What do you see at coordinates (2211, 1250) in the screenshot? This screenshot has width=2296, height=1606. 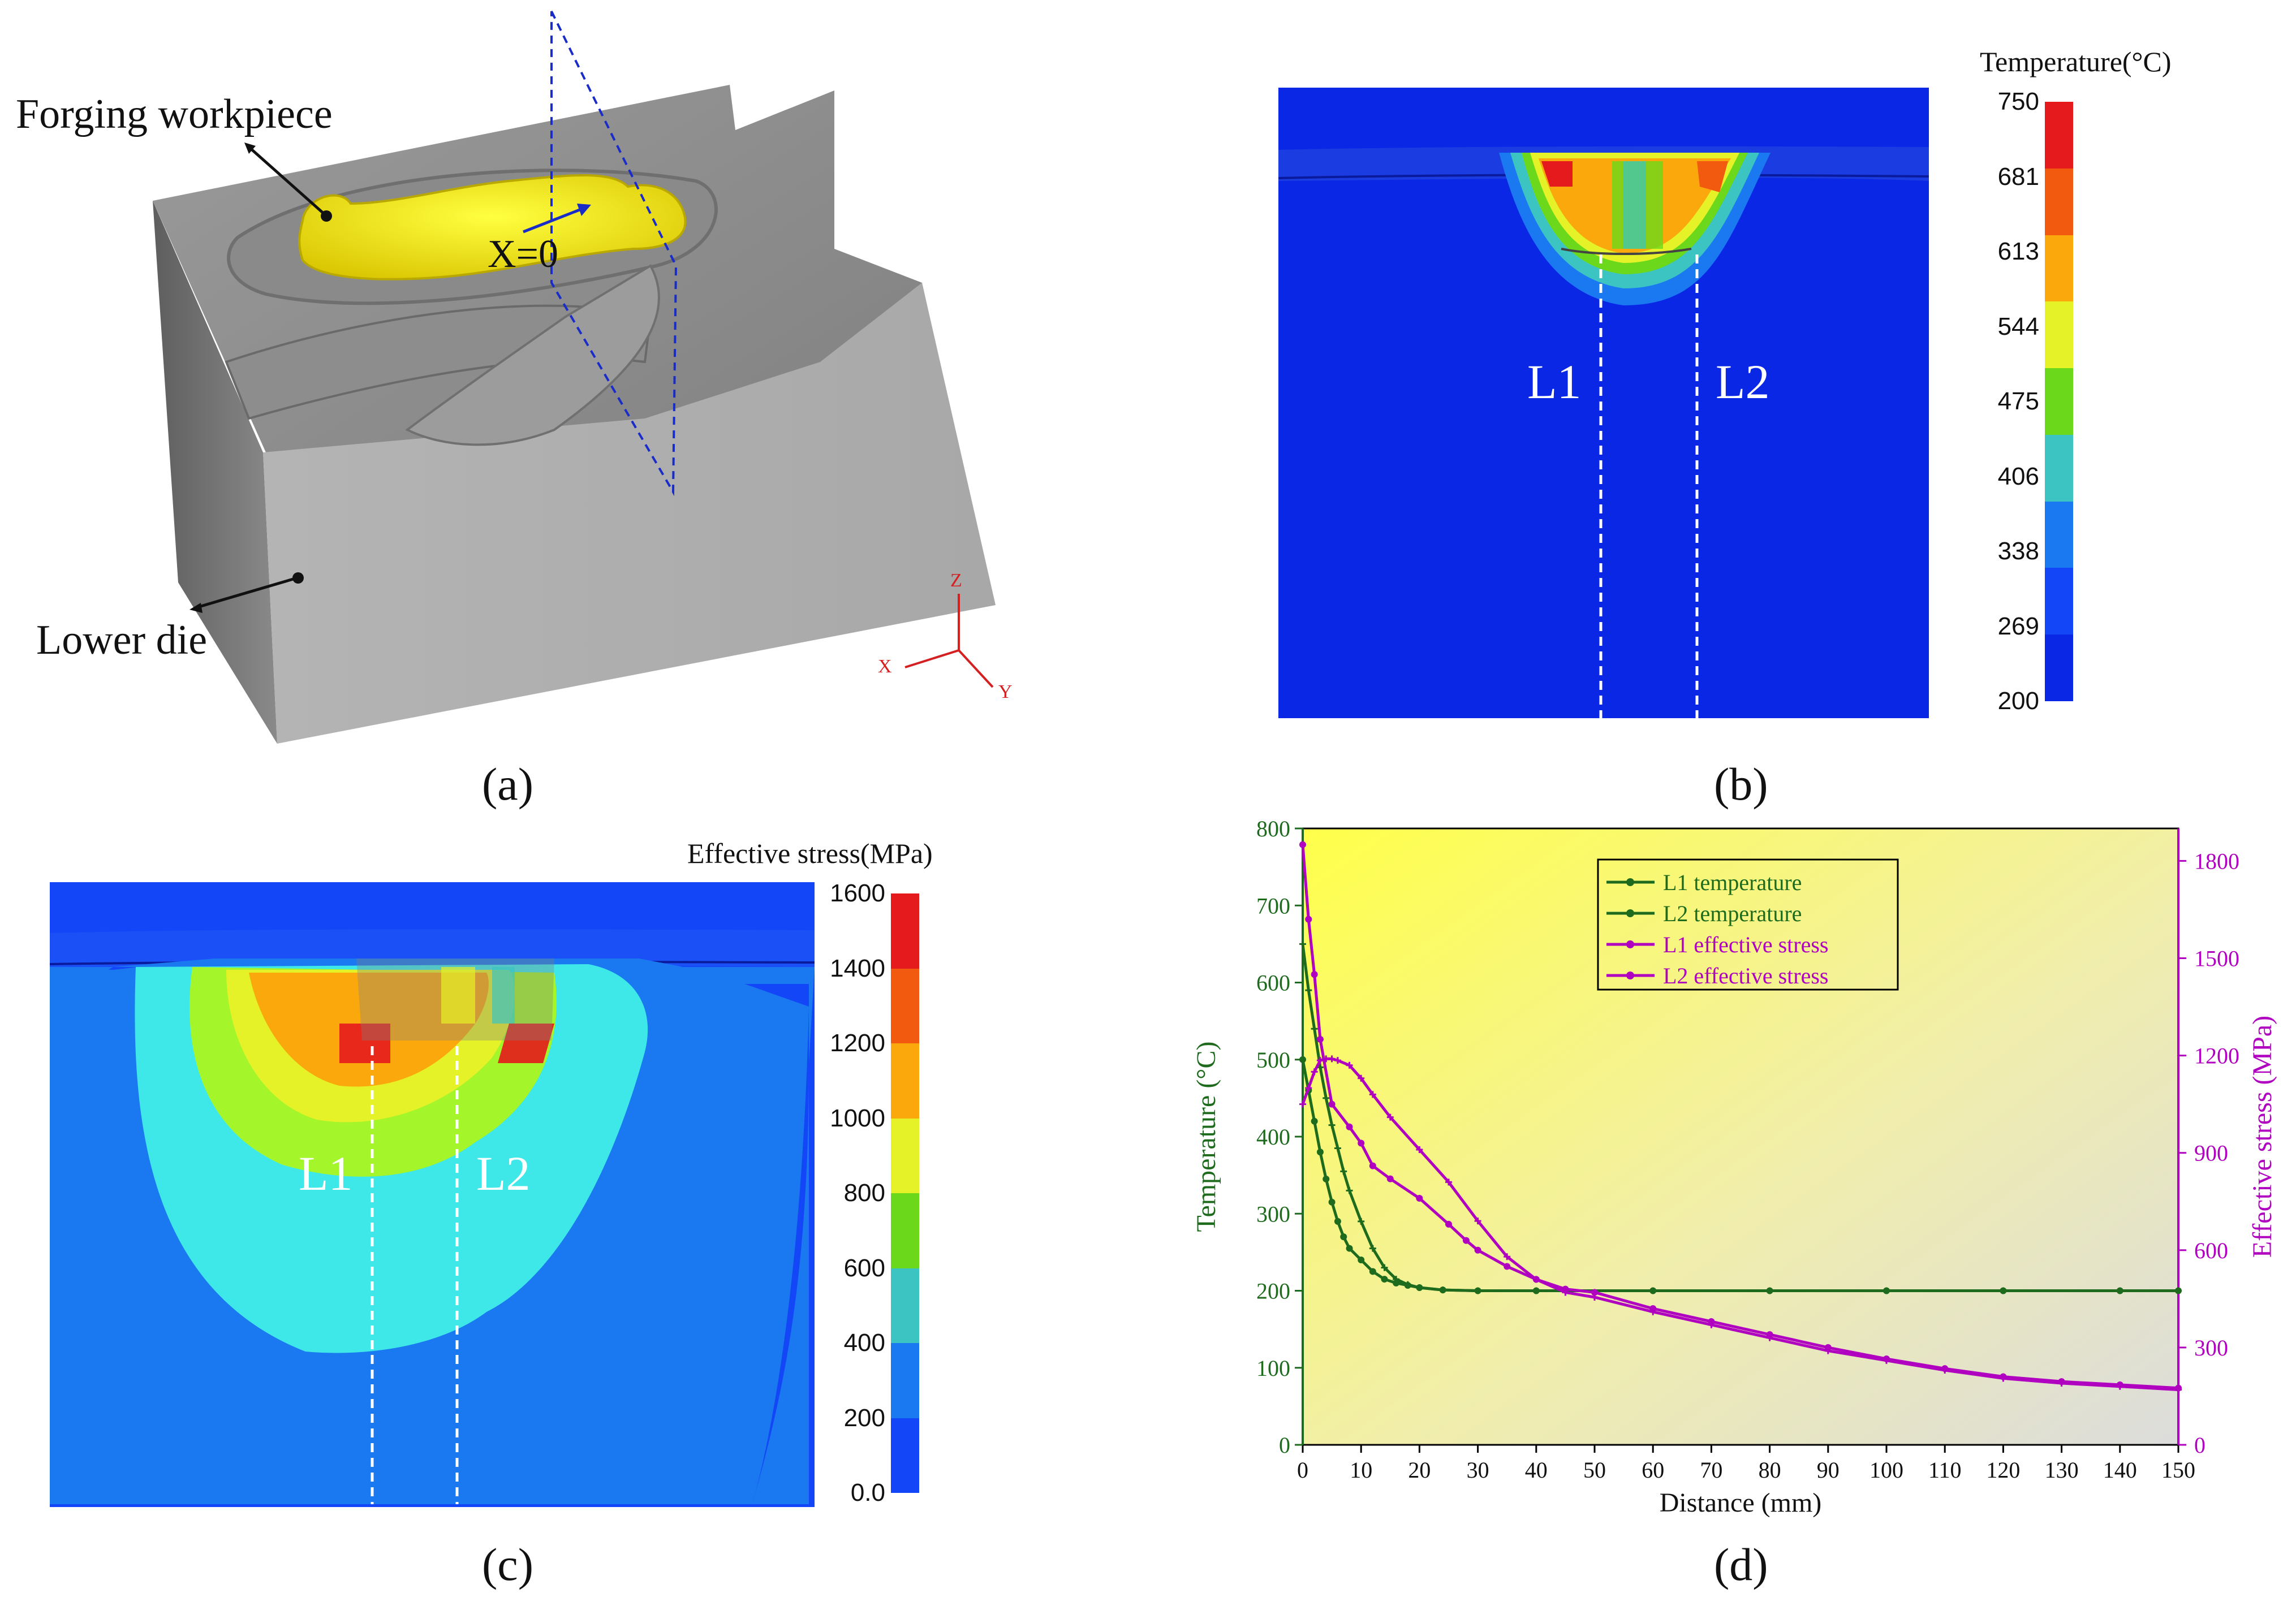 I see `y-right-tick-label: 600` at bounding box center [2211, 1250].